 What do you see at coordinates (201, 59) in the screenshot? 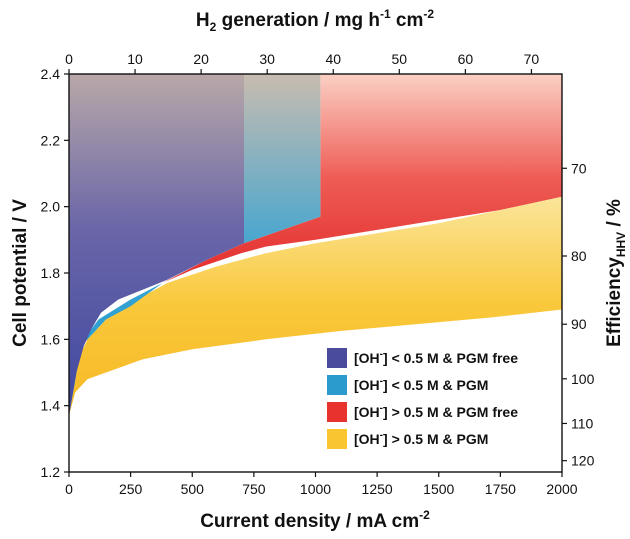
I see `top-tick-label: 20` at bounding box center [201, 59].